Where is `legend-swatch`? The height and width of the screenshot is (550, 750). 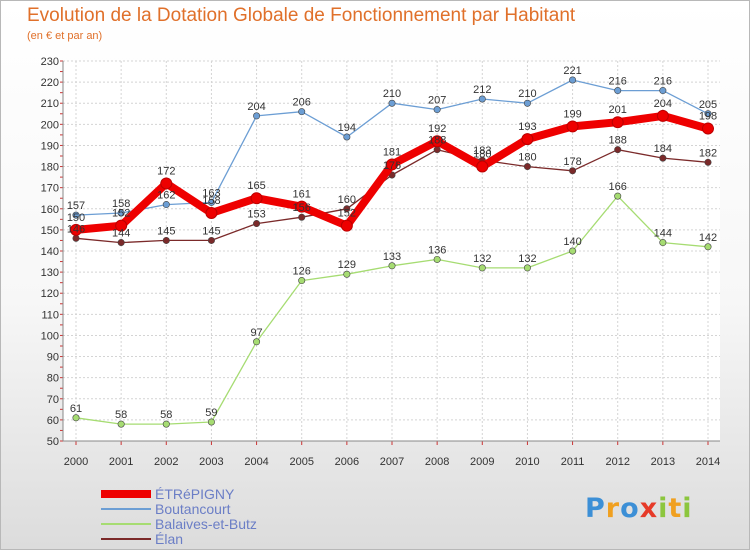 legend-swatch is located at coordinates (126, 539).